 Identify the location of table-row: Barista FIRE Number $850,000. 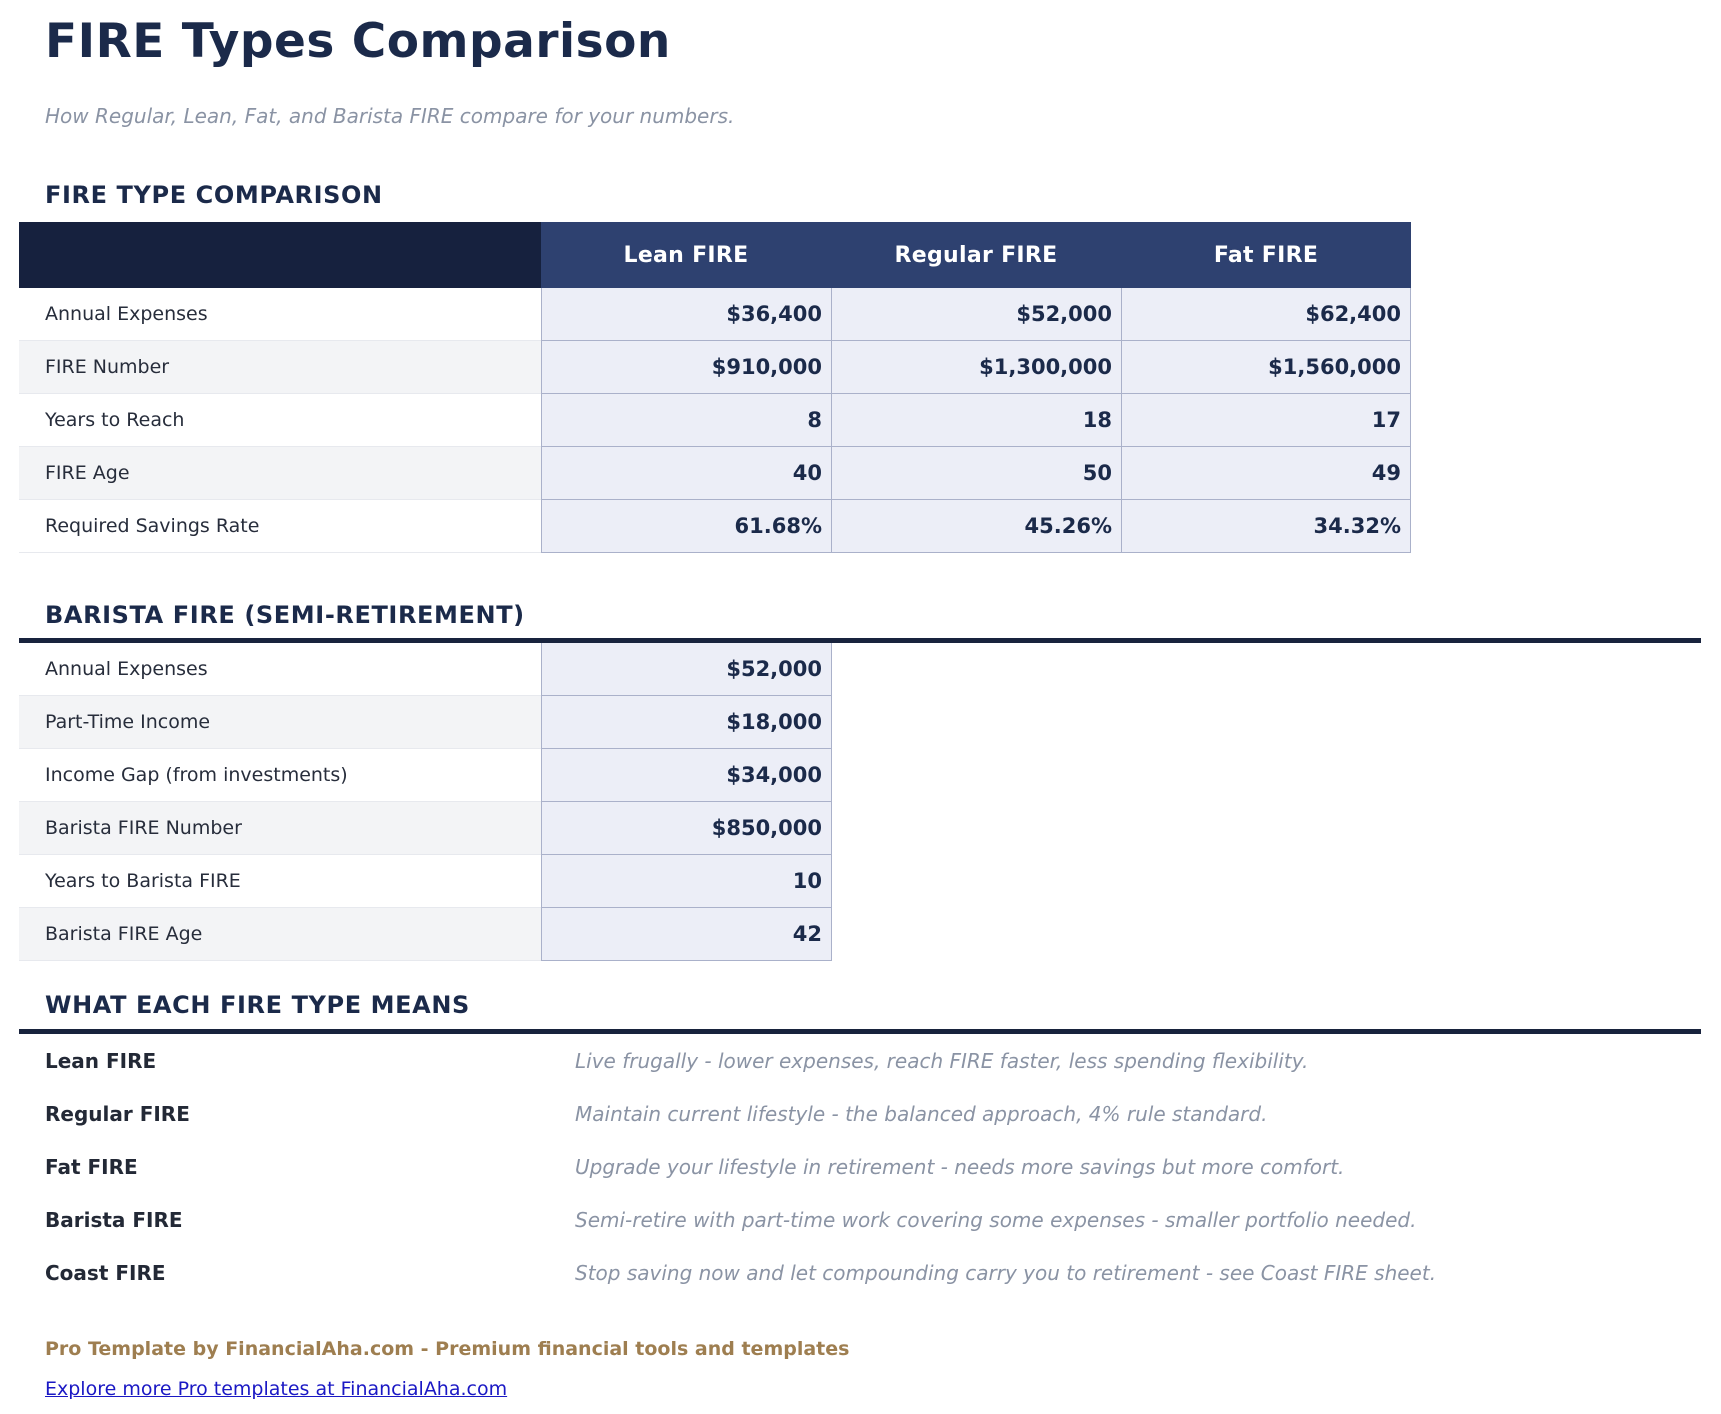
(435, 828).